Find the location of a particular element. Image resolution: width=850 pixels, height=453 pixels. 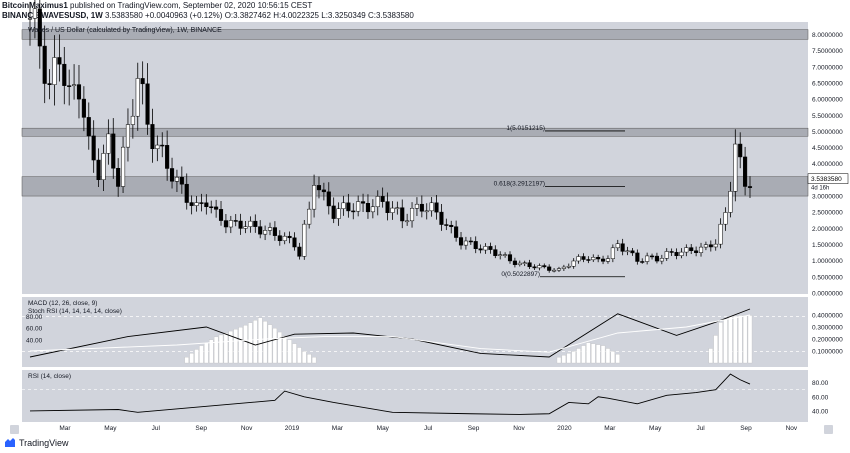

rsi-tick-label: 40.00 is located at coordinates (820, 411).